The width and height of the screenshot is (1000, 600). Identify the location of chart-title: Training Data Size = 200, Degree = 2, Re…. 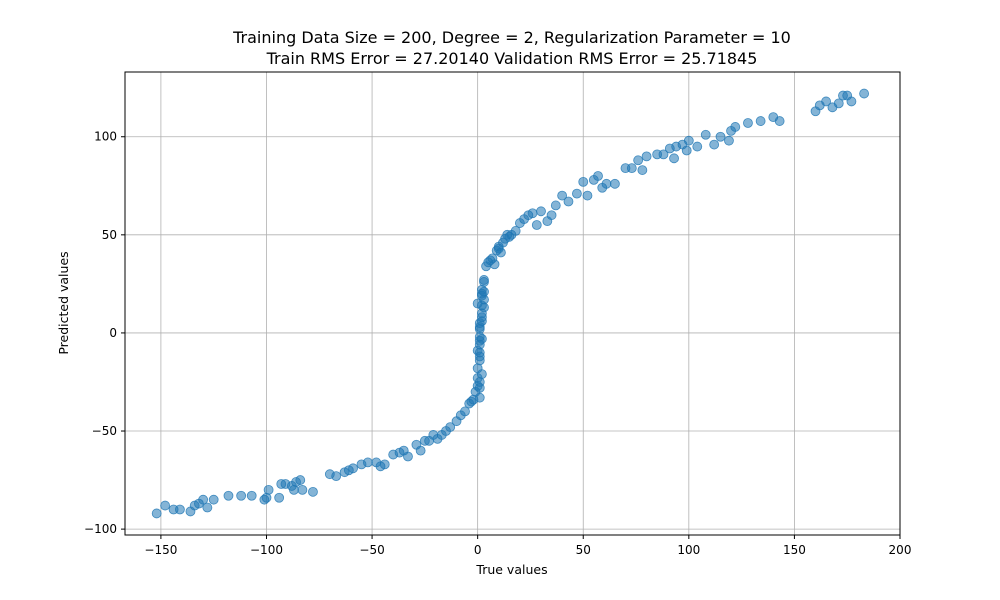
(511, 37).